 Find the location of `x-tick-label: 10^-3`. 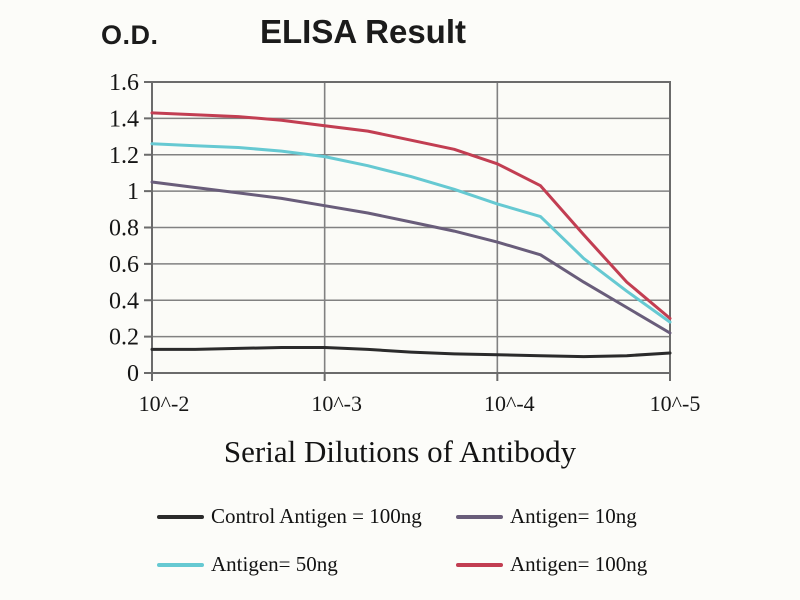

x-tick-label: 10^-3 is located at coordinates (336, 403).